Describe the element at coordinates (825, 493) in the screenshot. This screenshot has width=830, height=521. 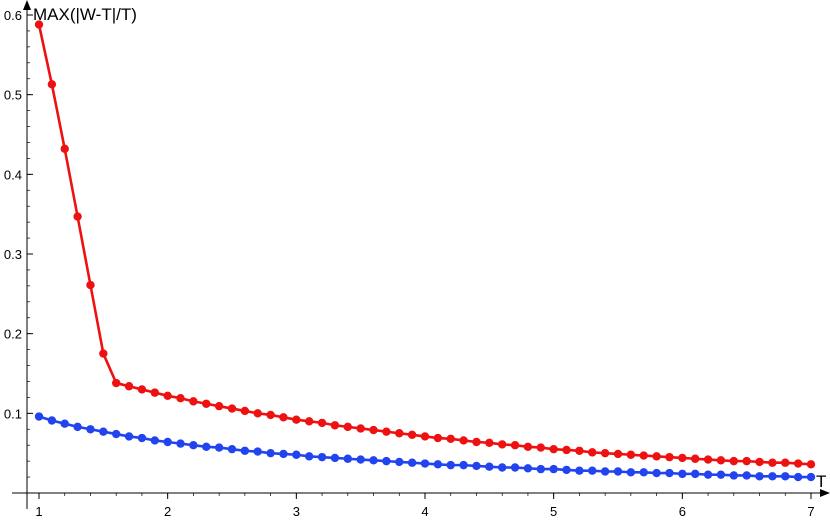
I see `x-axis-arrow-icon` at that location.